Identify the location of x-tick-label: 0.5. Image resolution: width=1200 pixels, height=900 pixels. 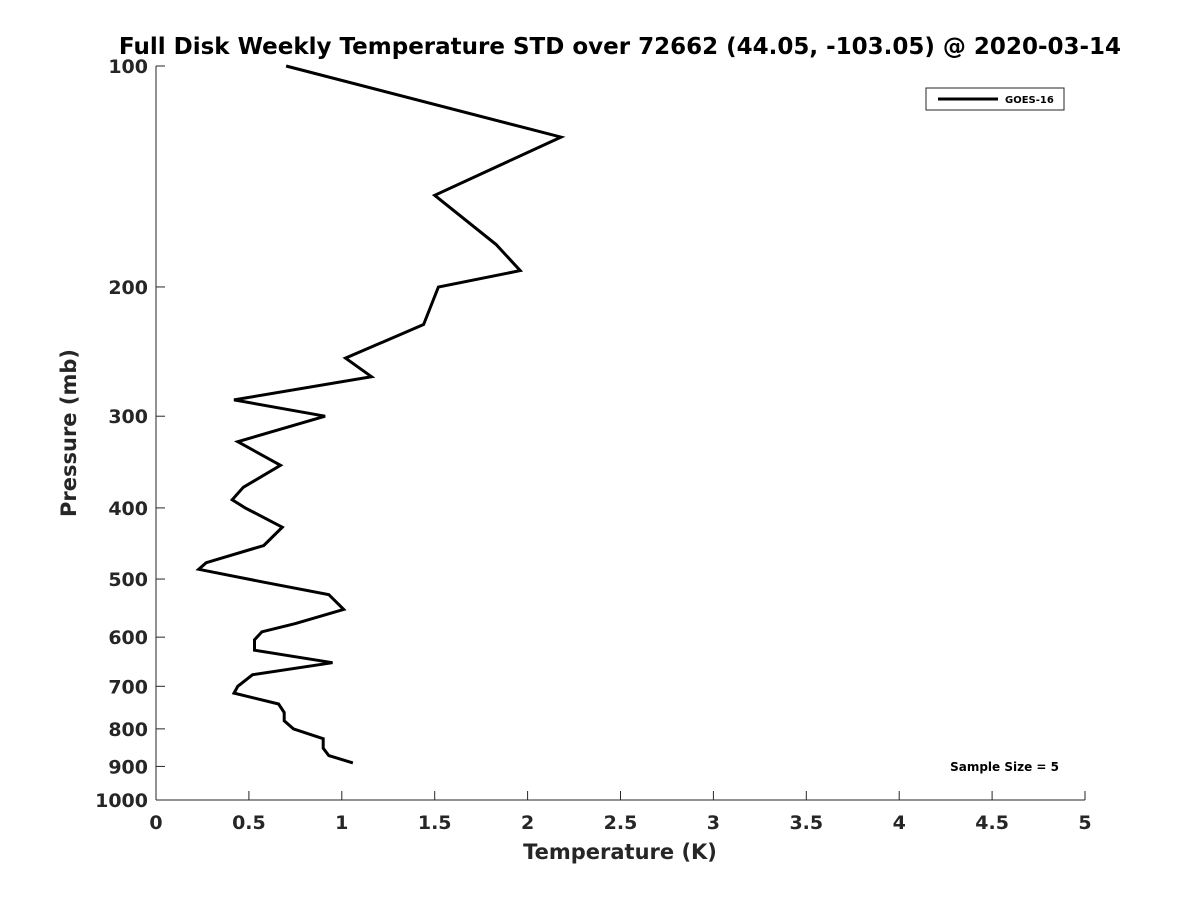
(249, 823).